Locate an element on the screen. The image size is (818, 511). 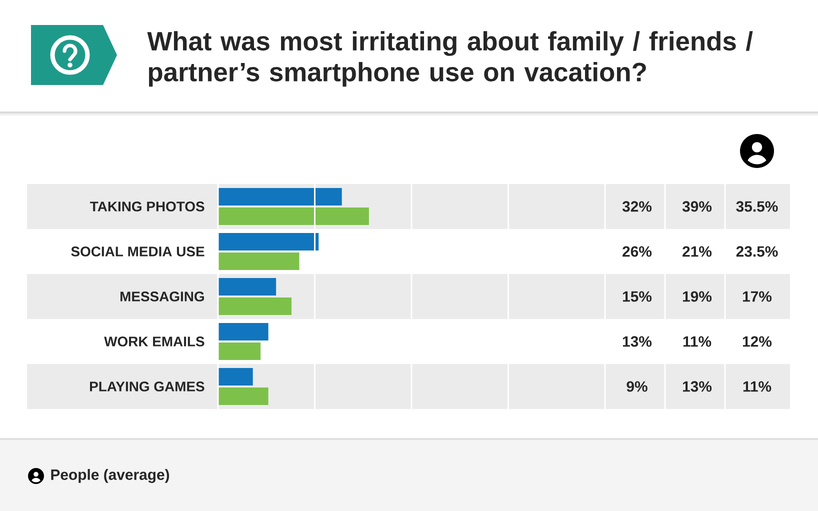
data-label: 11% is located at coordinates (697, 341).